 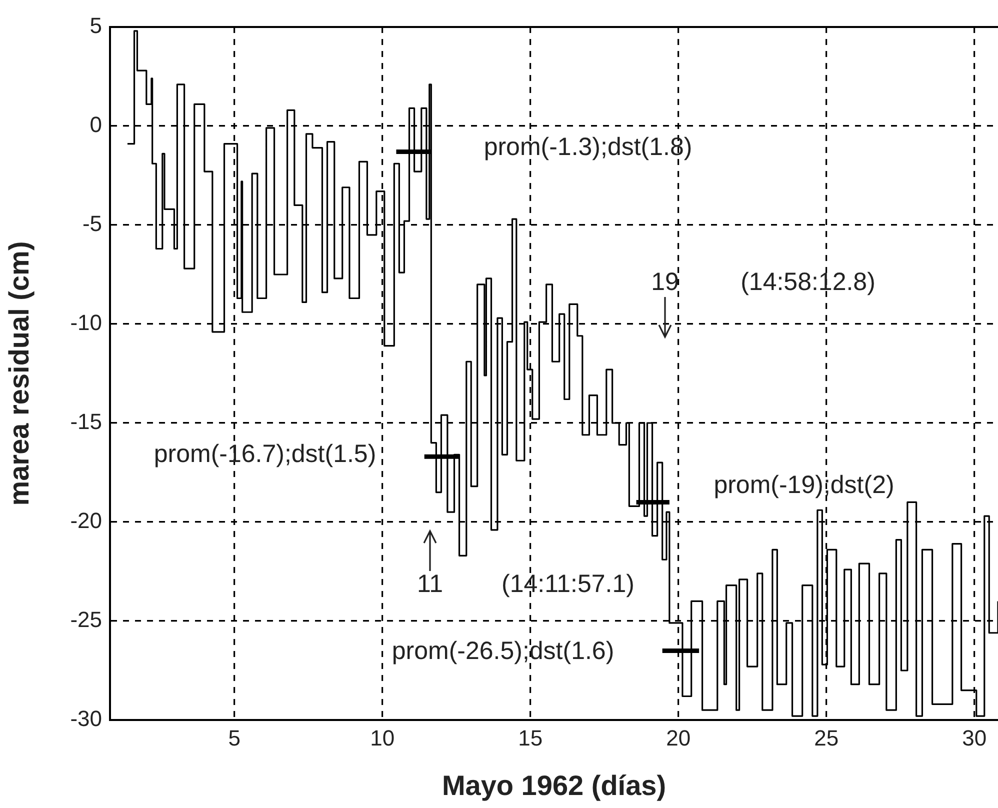 What do you see at coordinates (554, 785) in the screenshot?
I see `x-axis-title: Mayo 1962 (días)` at bounding box center [554, 785].